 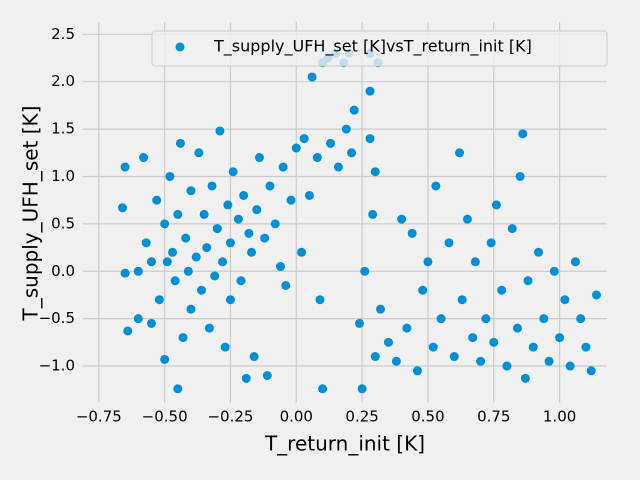 What do you see at coordinates (296, 417) in the screenshot?
I see `x-tick-label: 0.00` at bounding box center [296, 417].